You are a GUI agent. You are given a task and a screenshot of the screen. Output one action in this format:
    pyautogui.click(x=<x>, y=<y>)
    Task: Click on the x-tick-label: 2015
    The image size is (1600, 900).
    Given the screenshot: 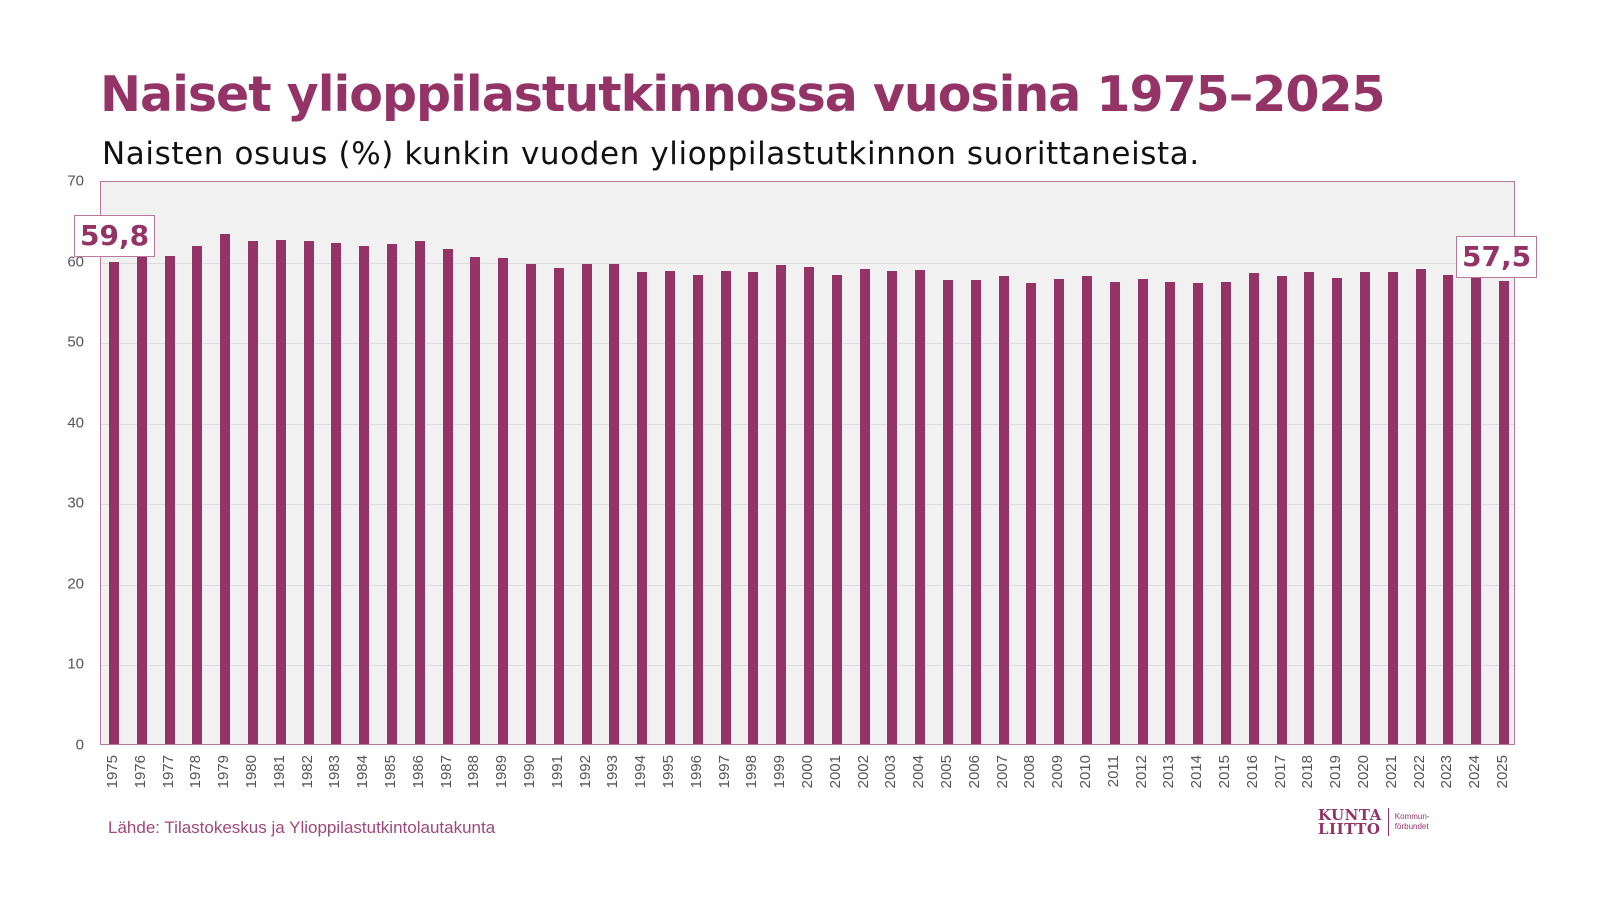 What is the action you would take?
    pyautogui.click(x=1224, y=772)
    